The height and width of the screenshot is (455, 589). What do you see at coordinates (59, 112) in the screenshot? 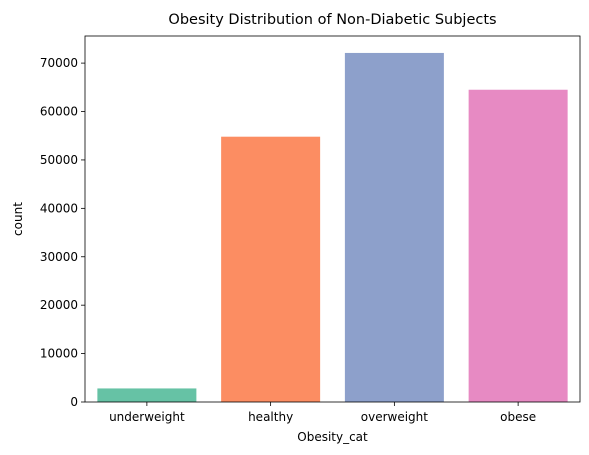
I see `y-tick-label: 60000` at bounding box center [59, 112].